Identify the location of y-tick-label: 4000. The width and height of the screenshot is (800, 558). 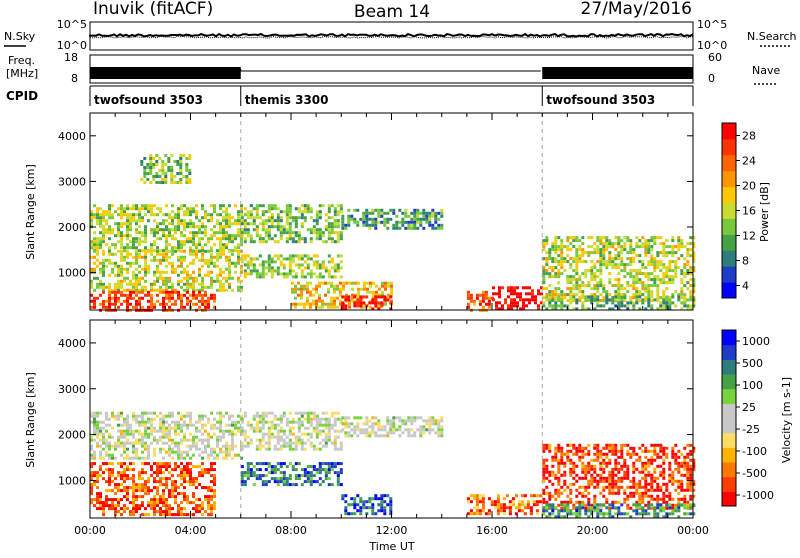
(72, 136).